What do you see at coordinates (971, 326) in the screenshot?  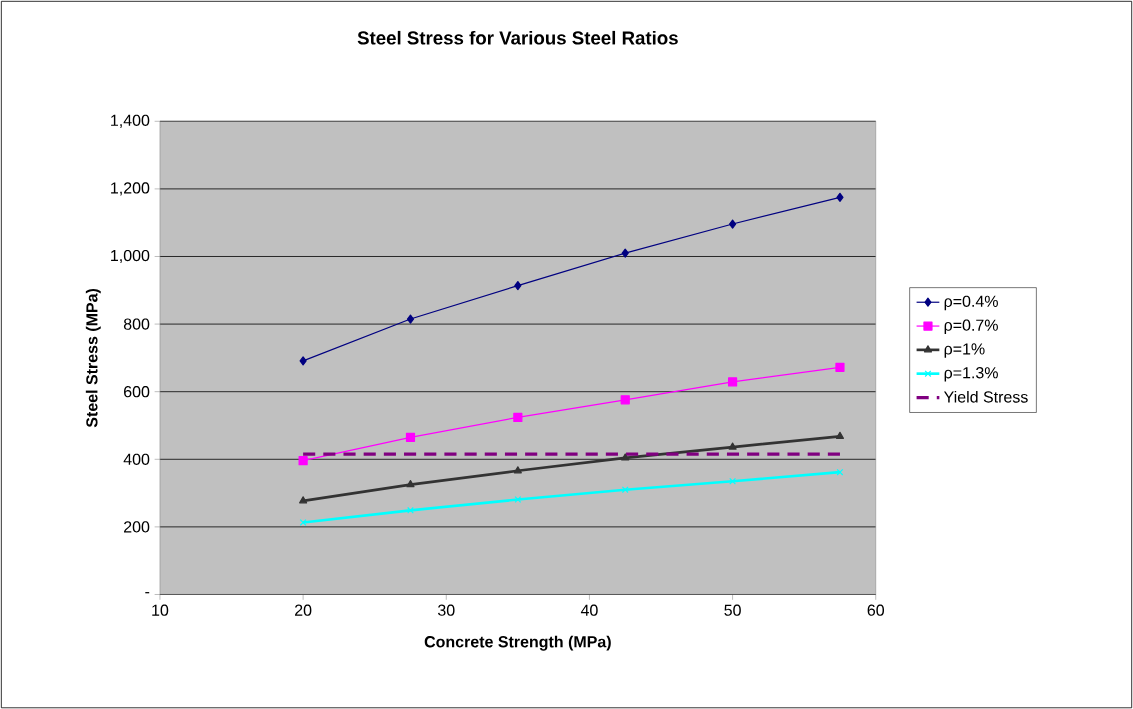 I see `legend-label: ρ=0.7%` at bounding box center [971, 326].